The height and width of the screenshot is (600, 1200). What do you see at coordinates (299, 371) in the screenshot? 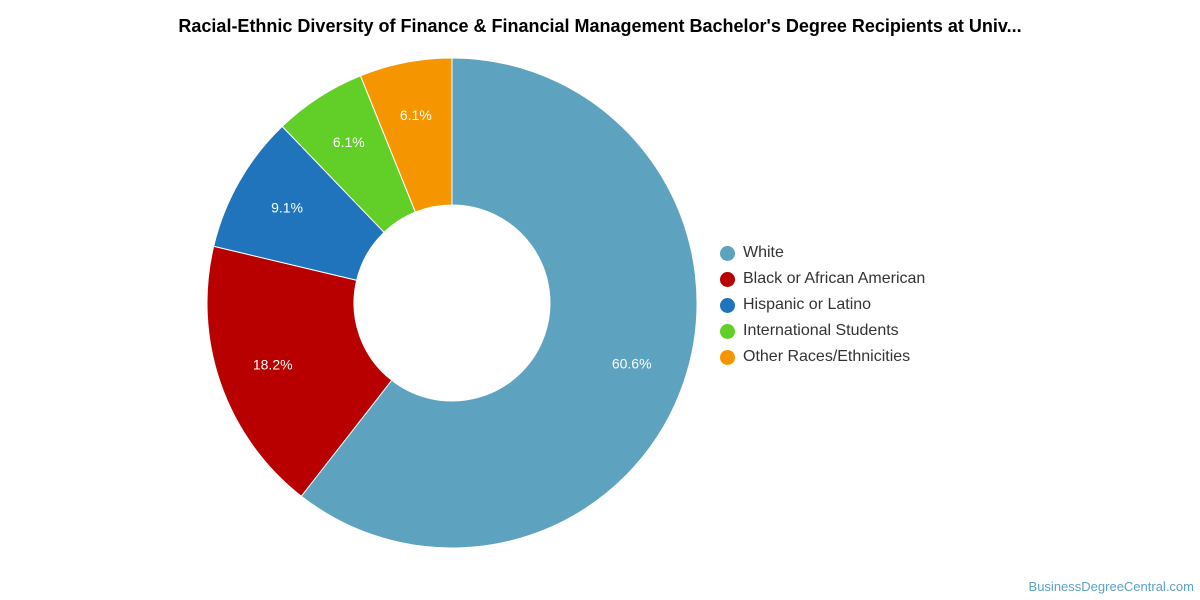
I see `donut-slice-black-or-african-american` at bounding box center [299, 371].